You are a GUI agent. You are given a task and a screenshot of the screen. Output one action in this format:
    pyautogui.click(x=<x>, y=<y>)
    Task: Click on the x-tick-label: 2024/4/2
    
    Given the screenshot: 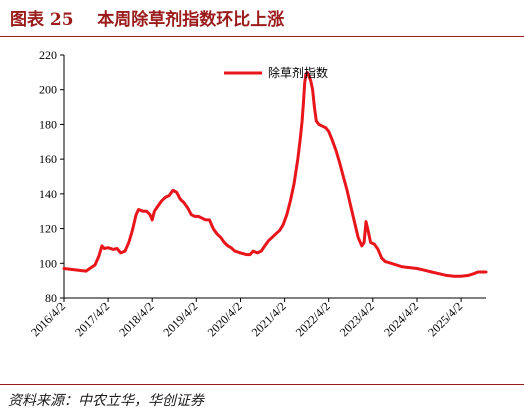 What is the action you would take?
    pyautogui.click(x=401, y=319)
    